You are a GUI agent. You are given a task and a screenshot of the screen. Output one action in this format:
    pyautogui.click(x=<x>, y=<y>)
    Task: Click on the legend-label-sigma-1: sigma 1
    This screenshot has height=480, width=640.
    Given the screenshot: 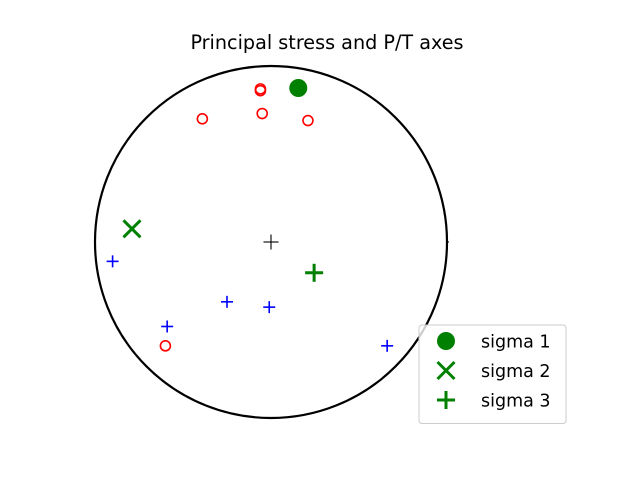 What is the action you would take?
    pyautogui.click(x=516, y=343)
    